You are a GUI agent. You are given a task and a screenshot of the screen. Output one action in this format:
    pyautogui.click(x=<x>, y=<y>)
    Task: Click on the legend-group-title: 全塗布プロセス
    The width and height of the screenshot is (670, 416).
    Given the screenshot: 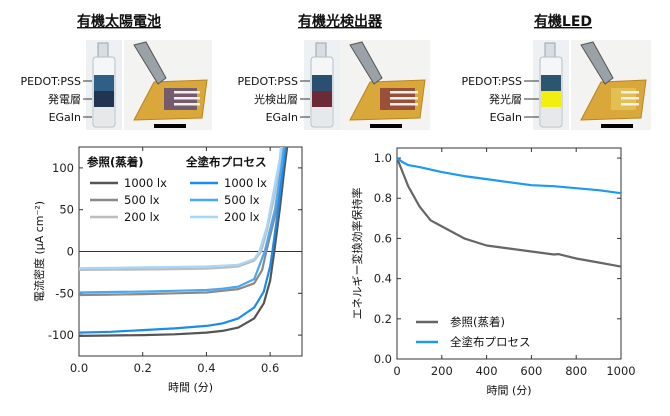 What is the action you would take?
    pyautogui.click(x=226, y=162)
    